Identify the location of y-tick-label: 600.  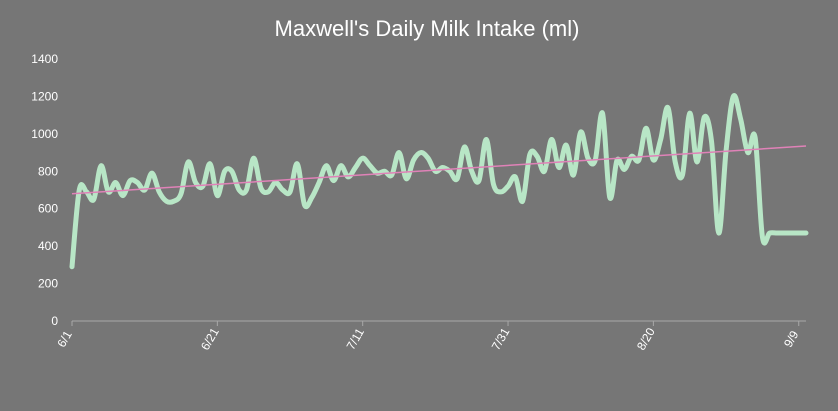
(48, 209).